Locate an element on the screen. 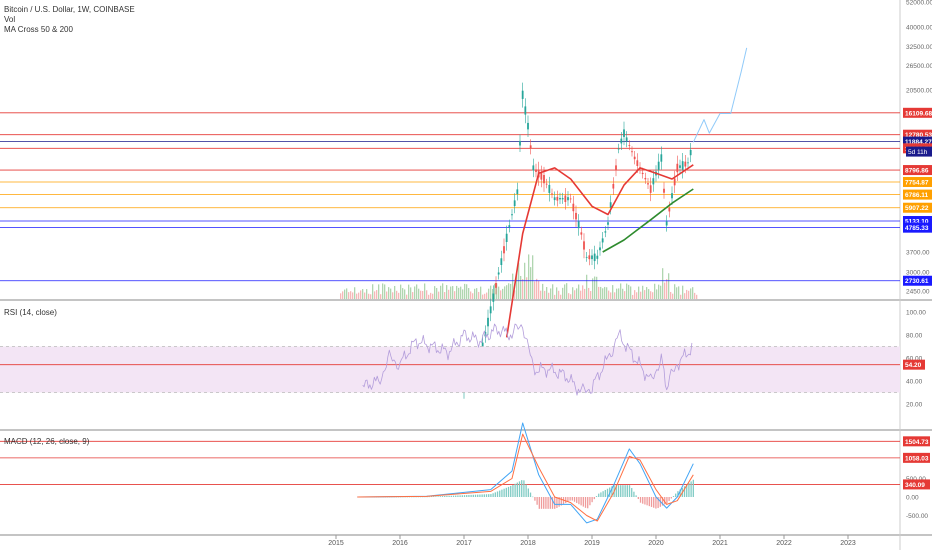 Image resolution: width=932 pixels, height=550 pixels. price-tick-label: 3700.00 is located at coordinates (918, 253).